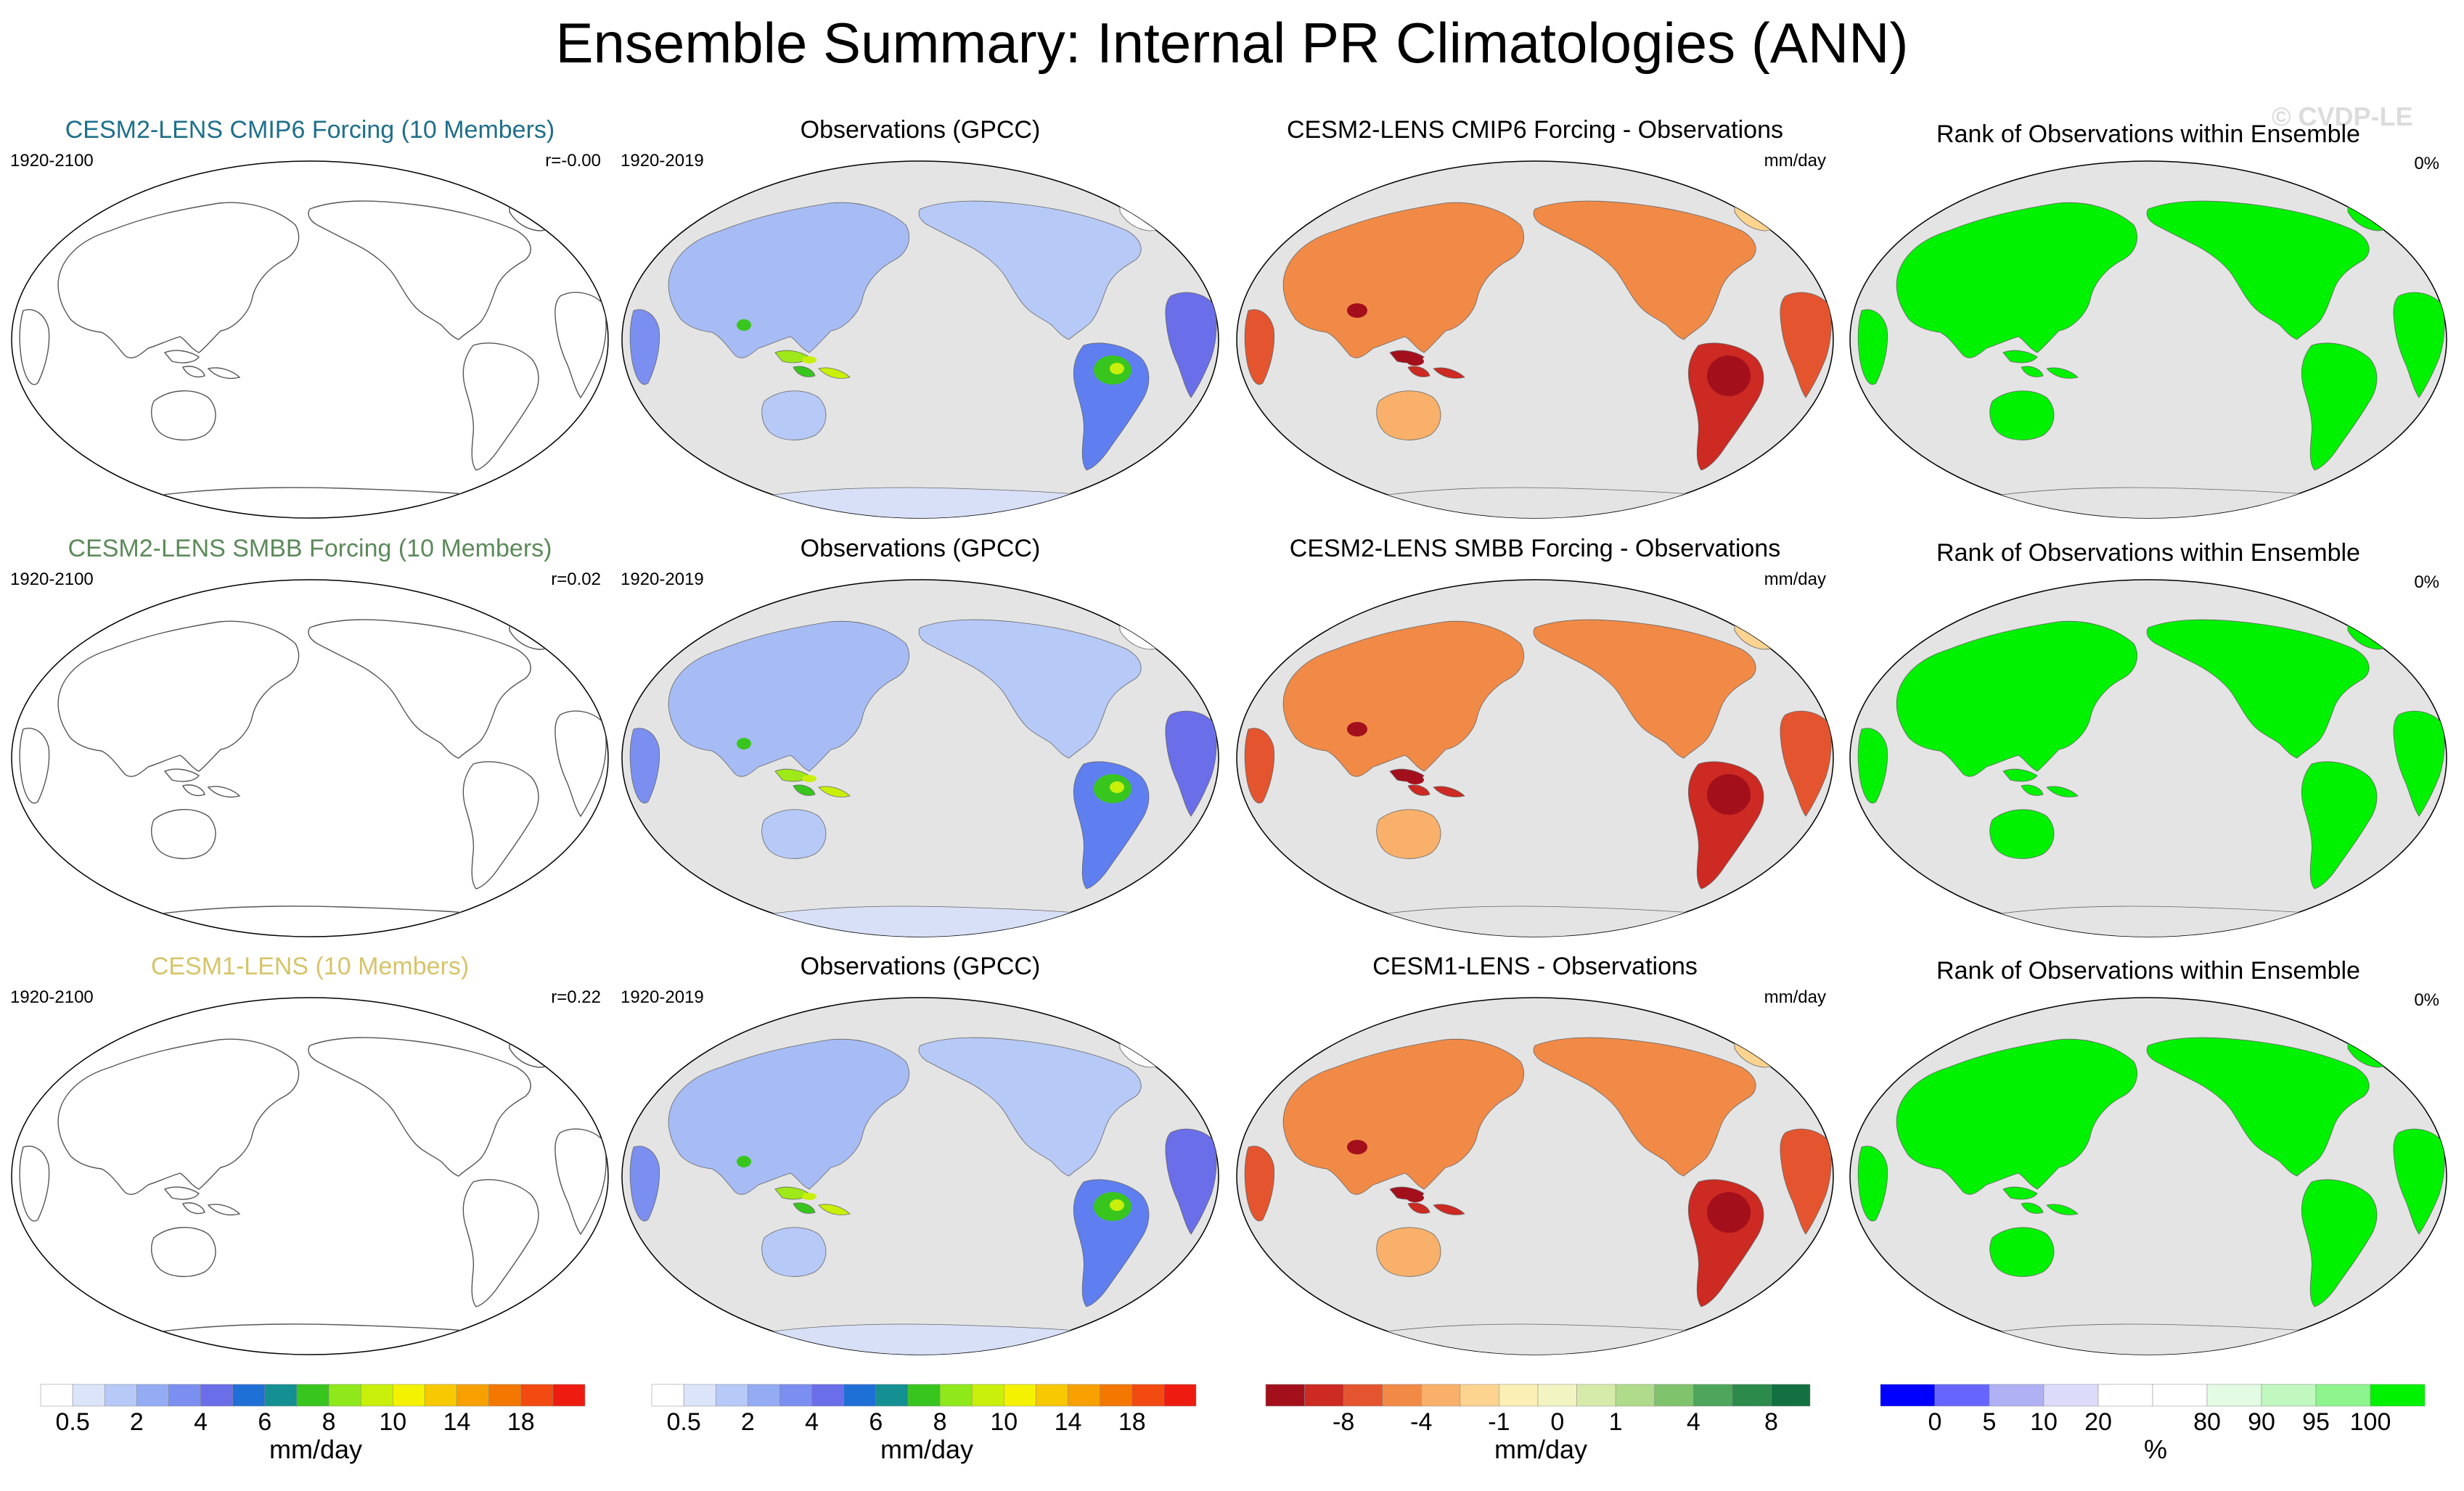  I want to click on period-label: 1920-2019, so click(662, 997).